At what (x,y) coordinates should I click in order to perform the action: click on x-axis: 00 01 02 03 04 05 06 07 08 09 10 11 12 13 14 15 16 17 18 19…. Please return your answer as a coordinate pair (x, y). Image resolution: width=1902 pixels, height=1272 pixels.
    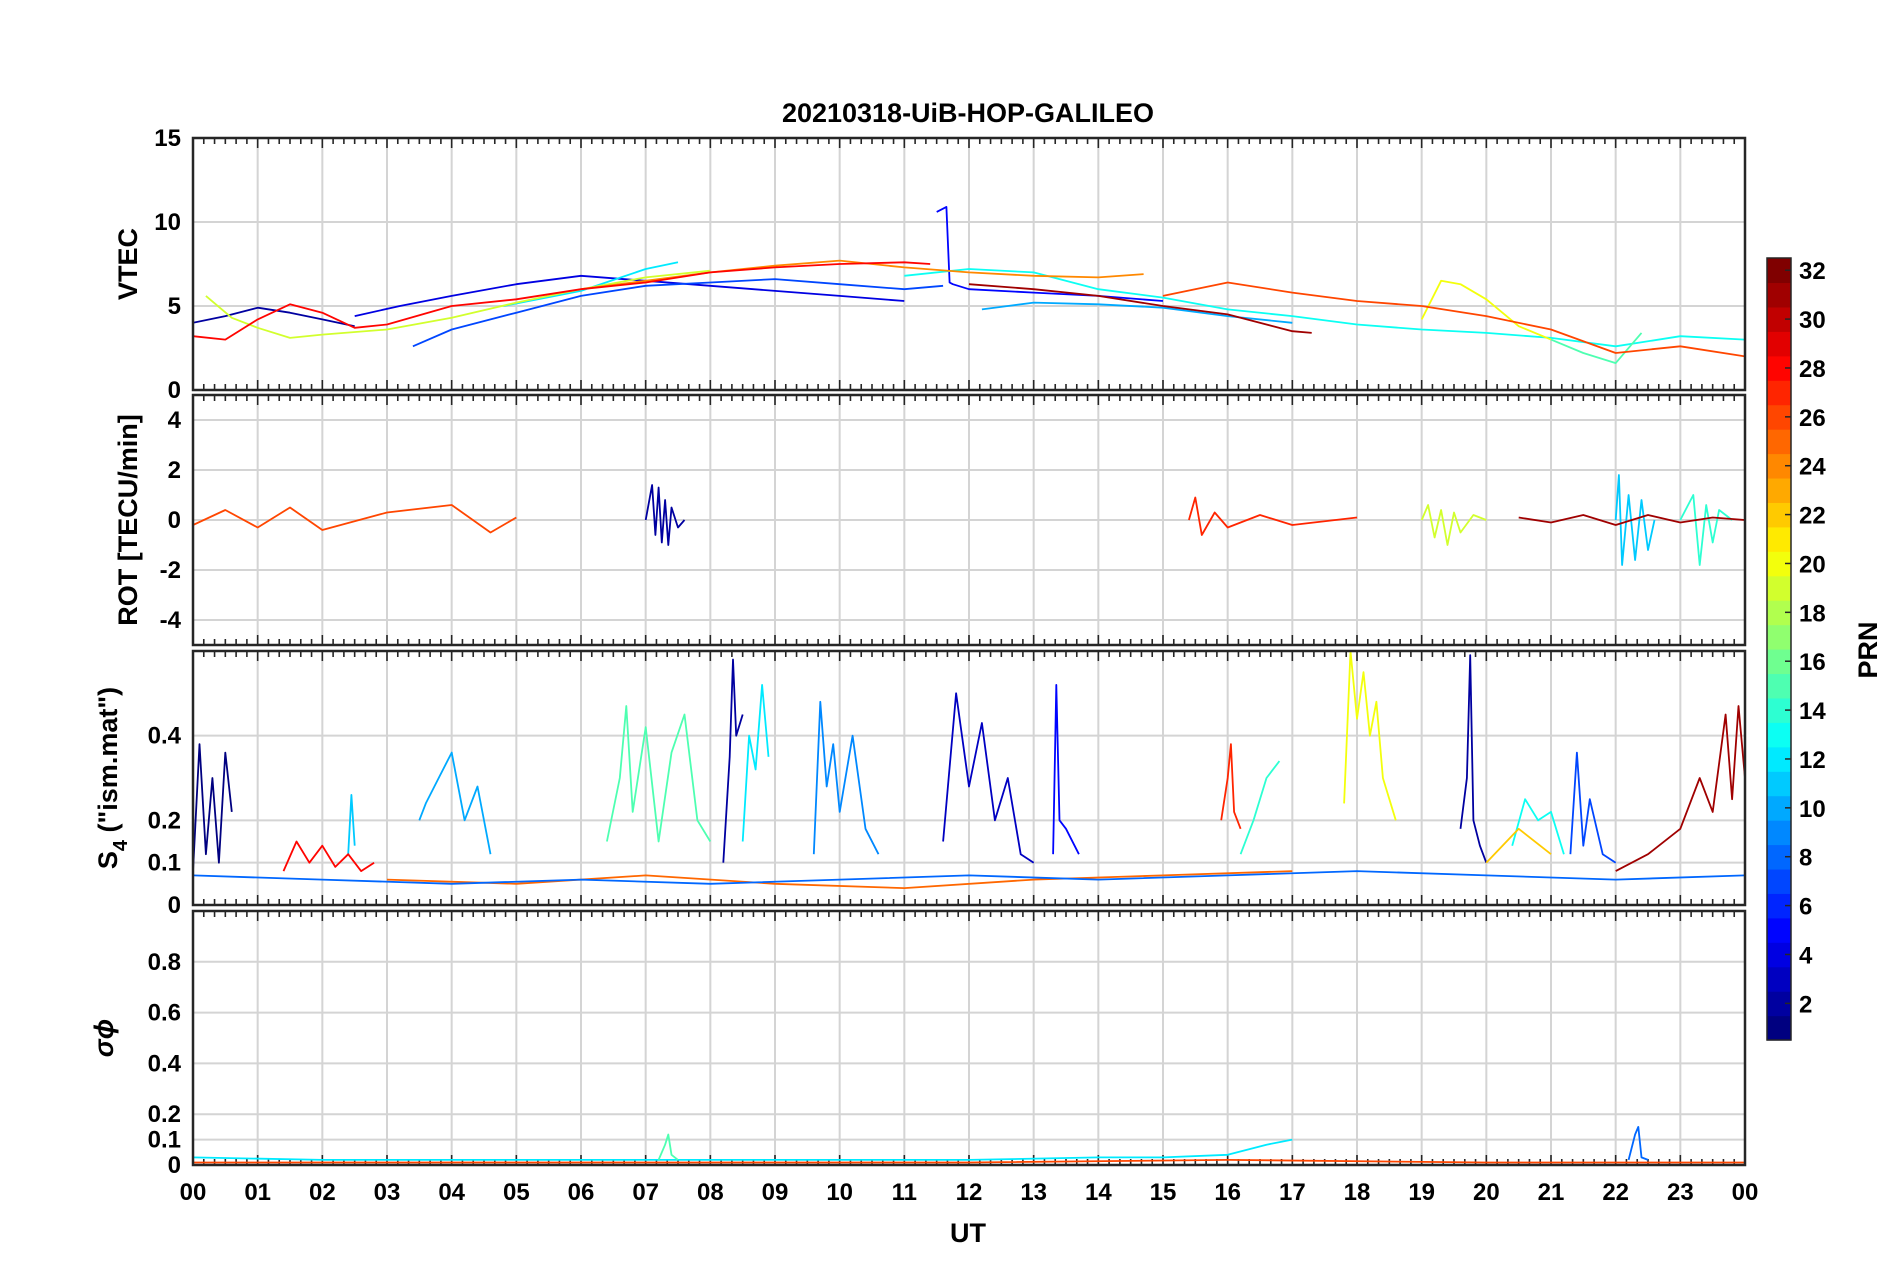
    Looking at the image, I should click on (969, 1192).